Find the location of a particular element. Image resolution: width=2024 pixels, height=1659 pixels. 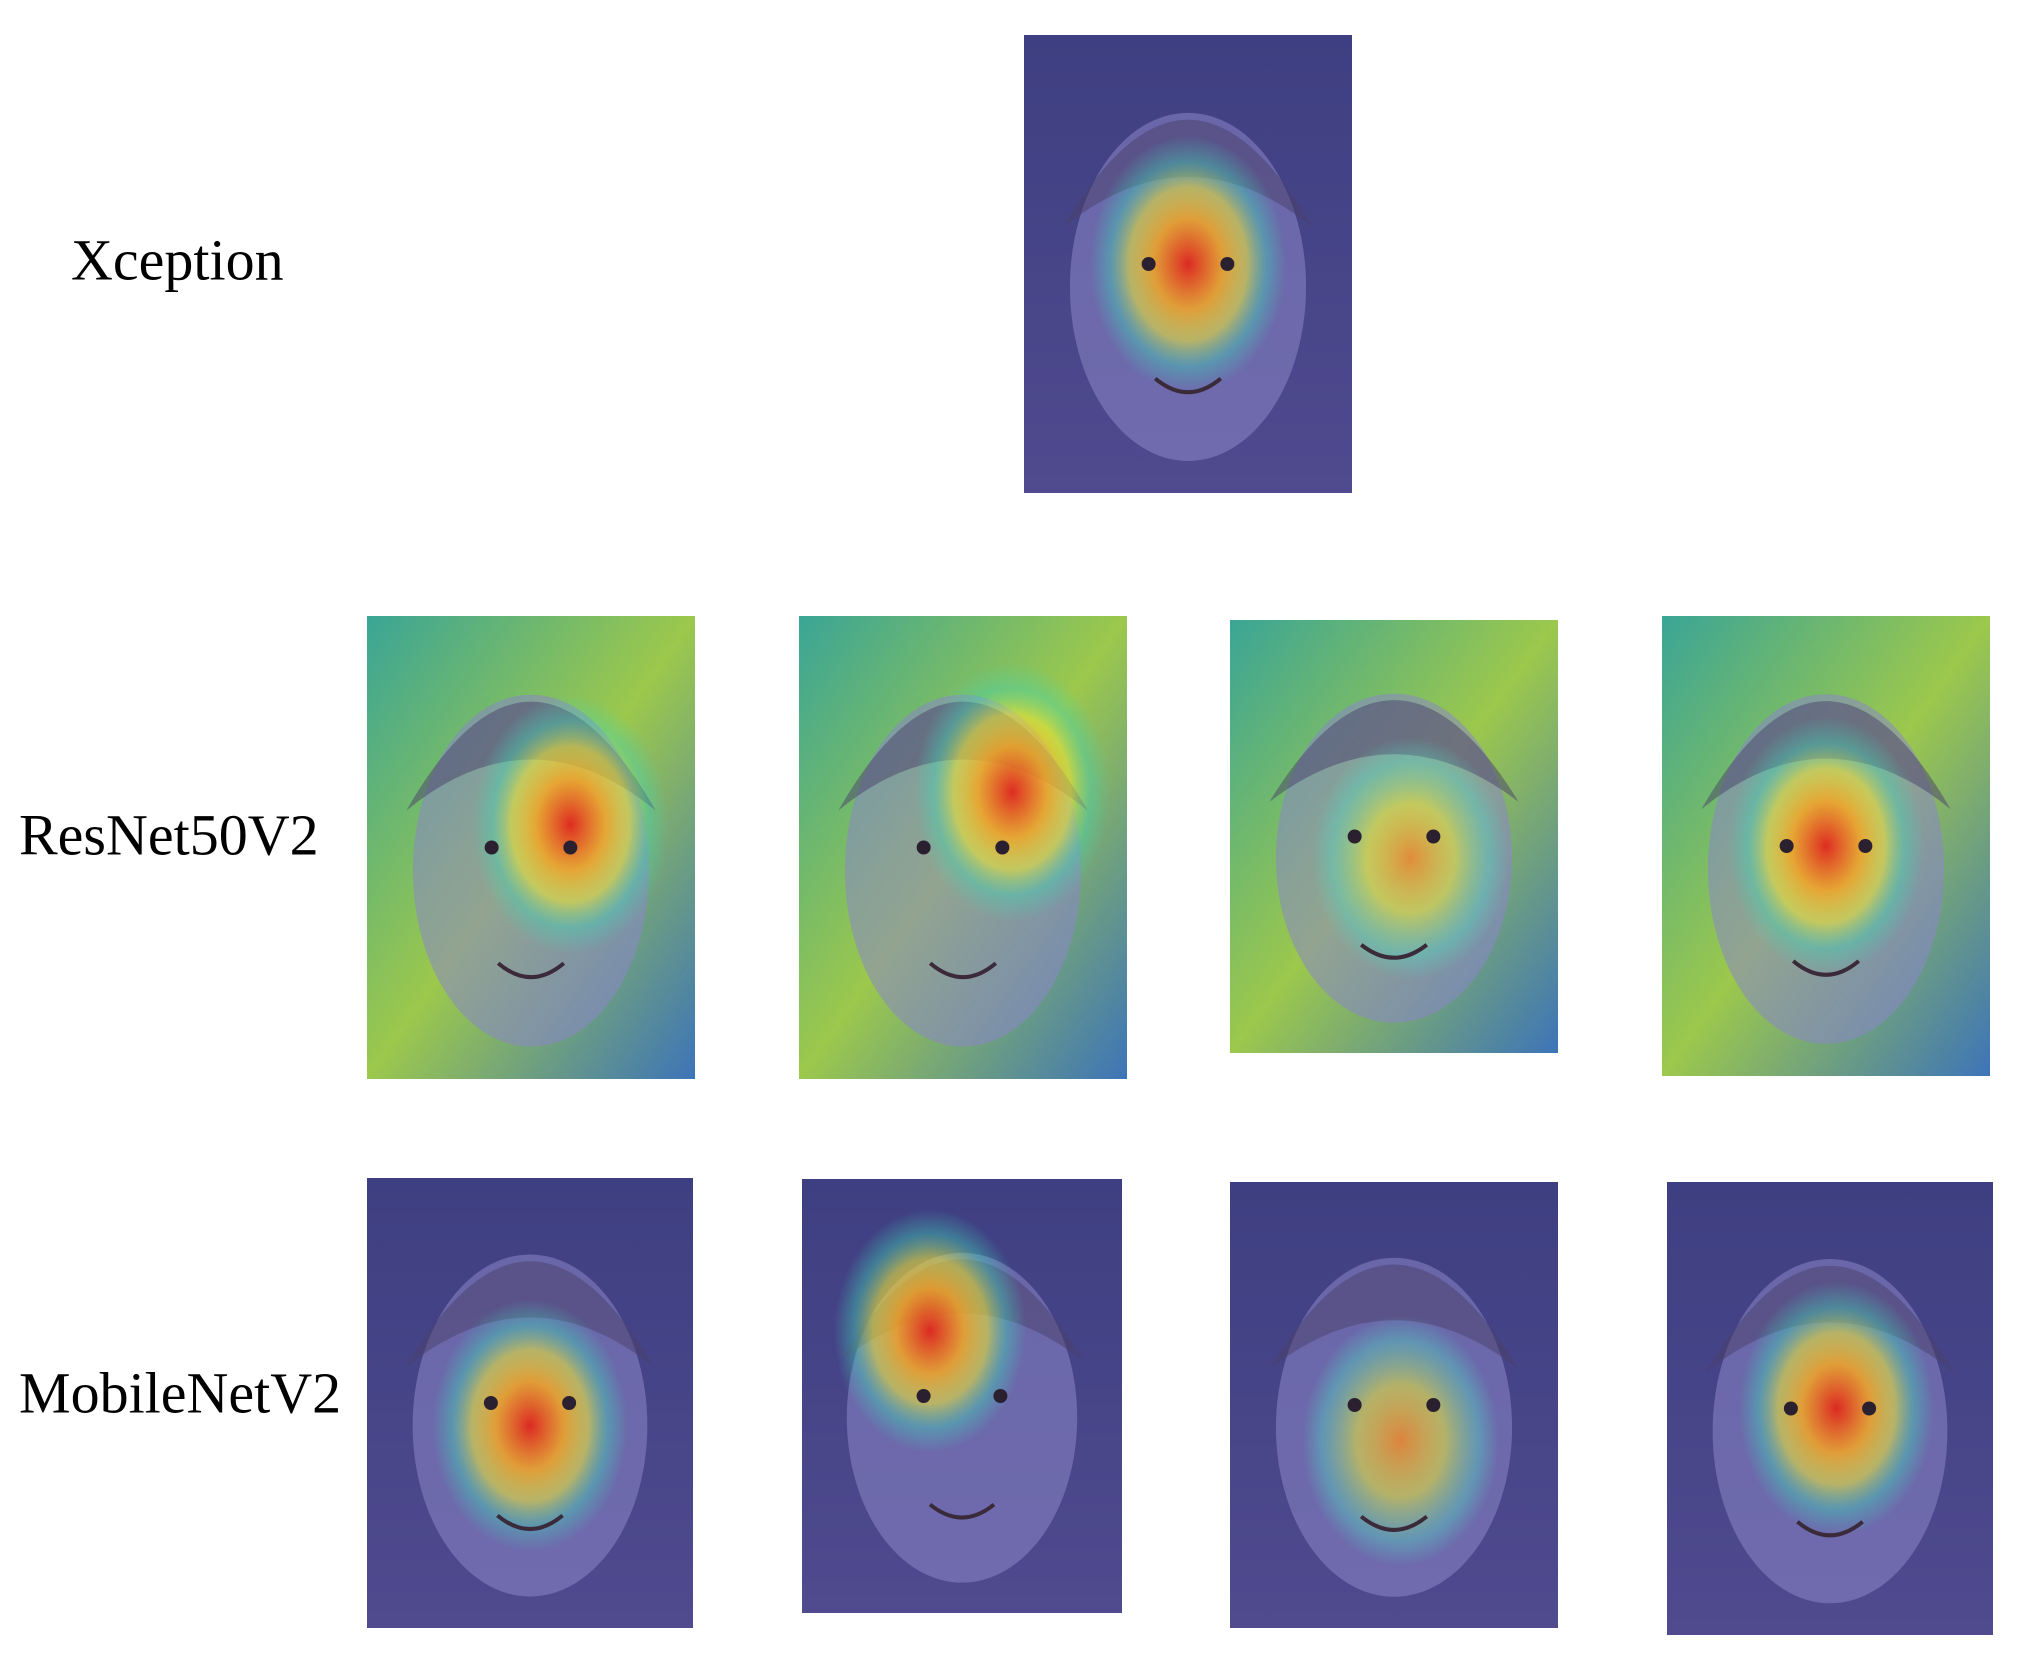

row-label: MobileNetV2 is located at coordinates (180, 1392).